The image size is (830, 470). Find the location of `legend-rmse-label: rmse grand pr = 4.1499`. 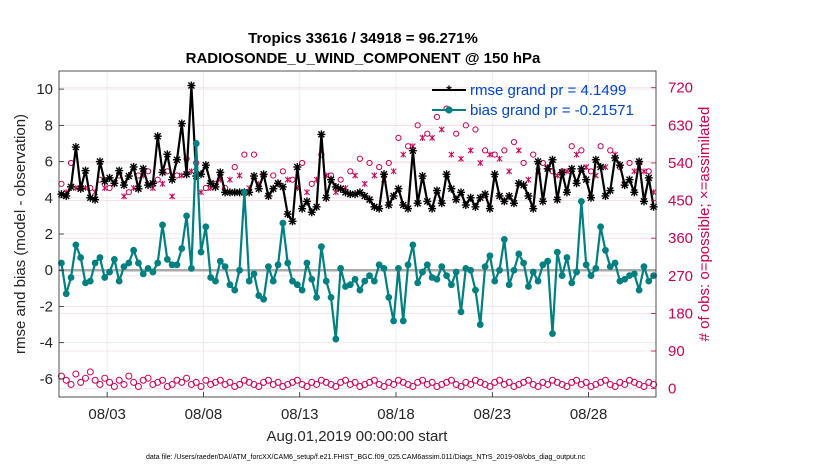

legend-rmse-label: rmse grand pr = 4.1499 is located at coordinates (548, 90).